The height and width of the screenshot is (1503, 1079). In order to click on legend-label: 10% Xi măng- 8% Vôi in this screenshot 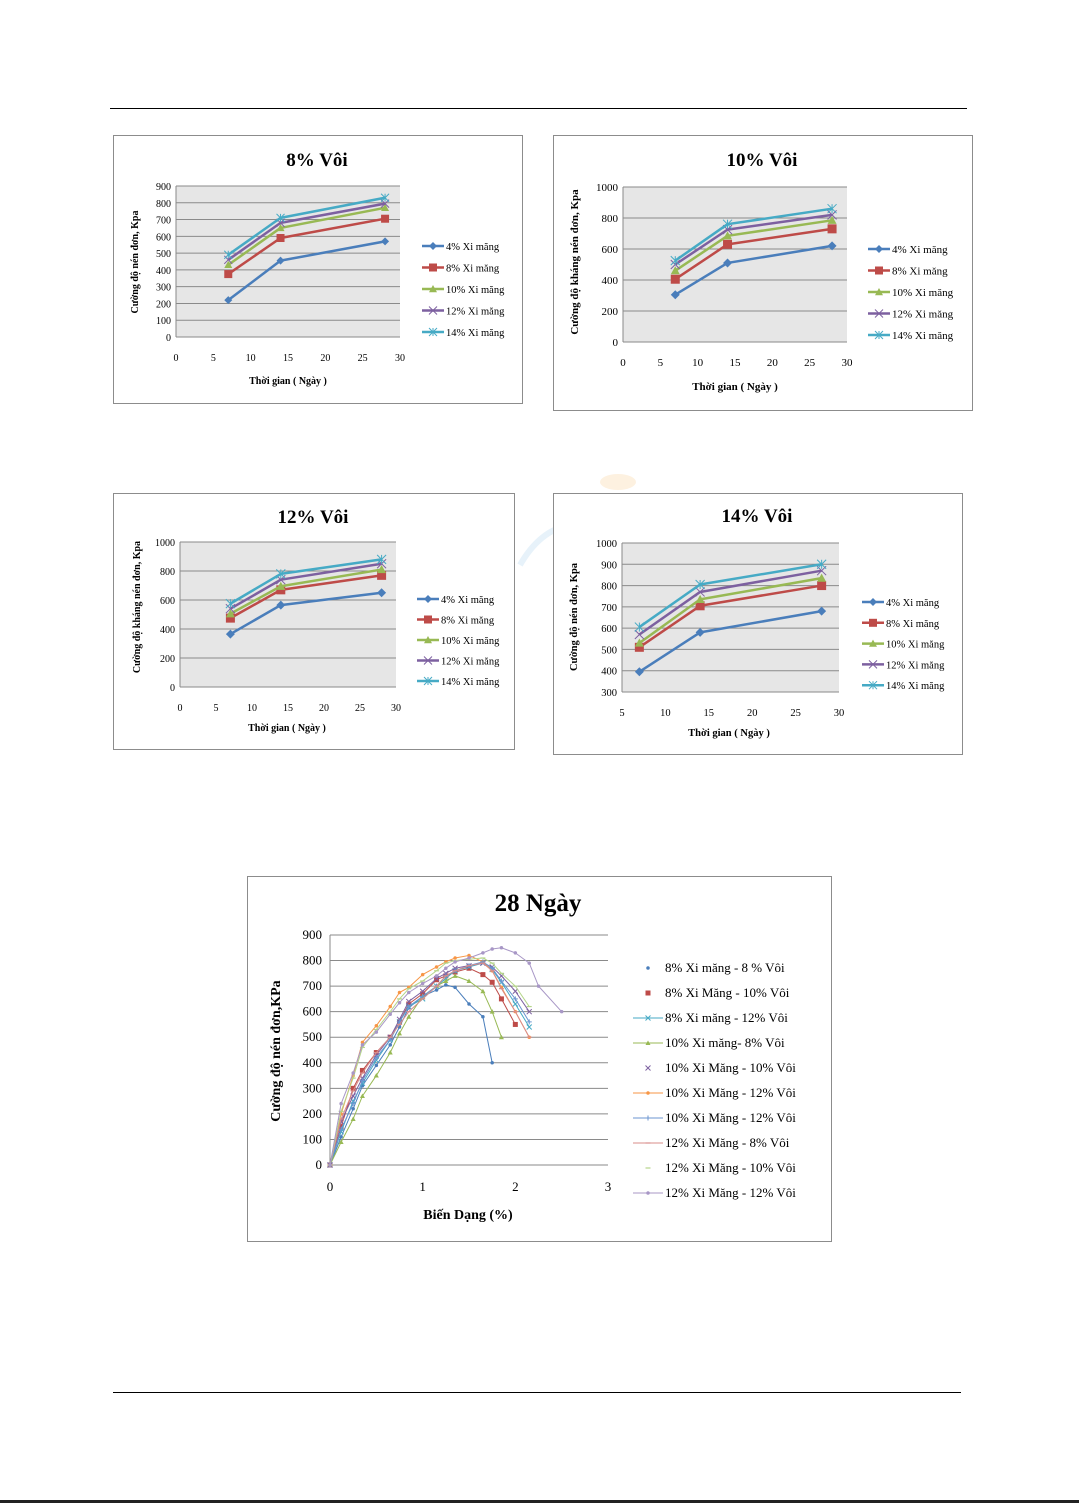, I will do `click(725, 1042)`.